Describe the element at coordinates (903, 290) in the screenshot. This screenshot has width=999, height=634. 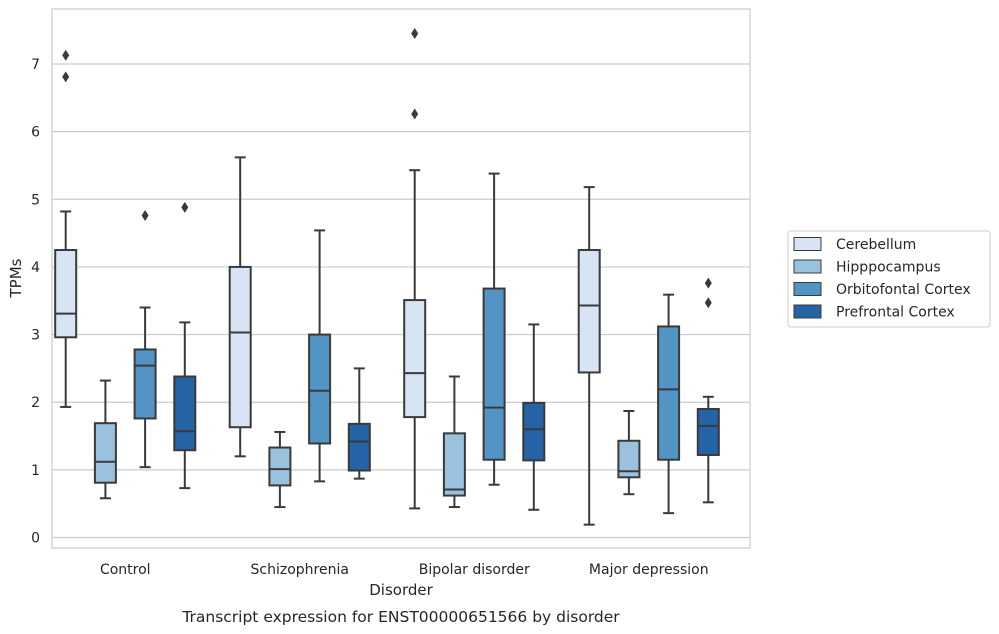
I see `legend-label: Orbitofontal Cortex` at that location.